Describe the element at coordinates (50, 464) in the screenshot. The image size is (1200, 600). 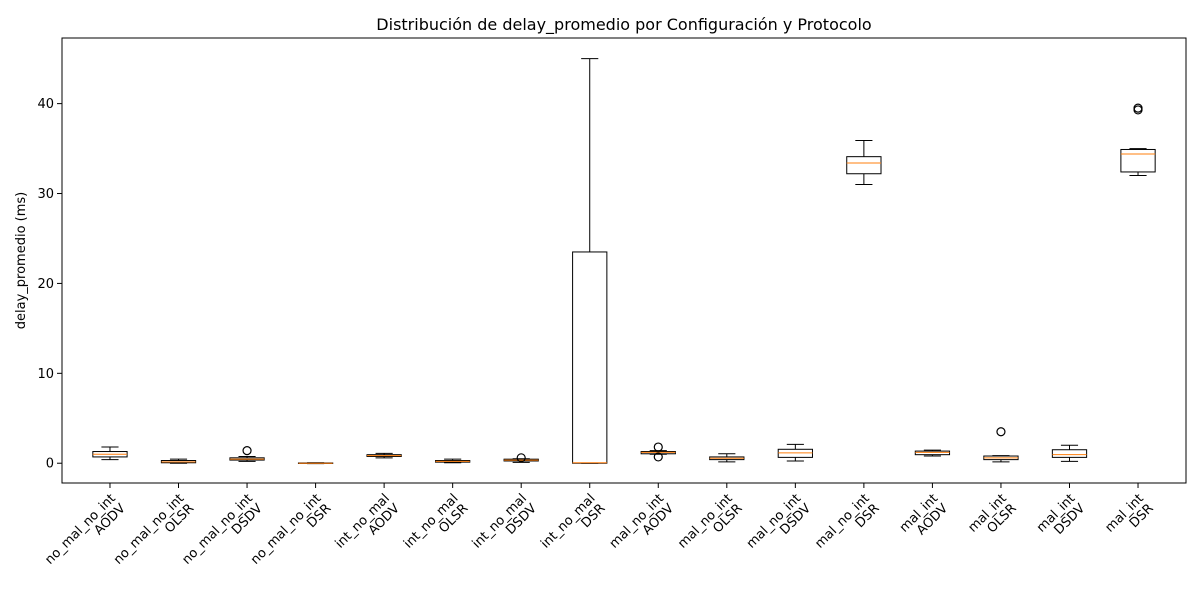
I see `y-tick-label: 0` at that location.